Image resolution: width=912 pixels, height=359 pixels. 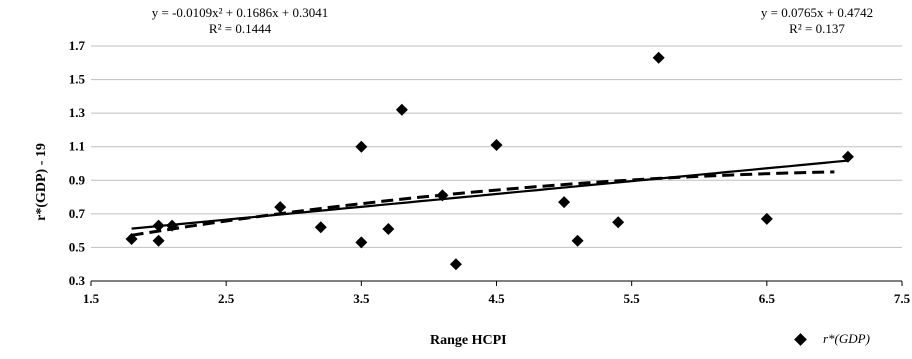 I want to click on polynomial-trendline, so click(x=483, y=203).